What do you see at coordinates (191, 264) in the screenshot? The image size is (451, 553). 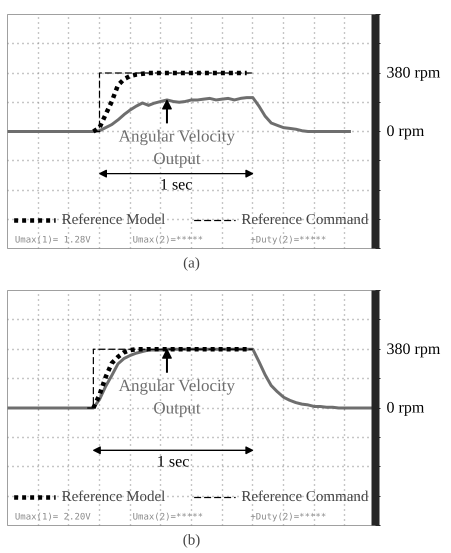 I see `text: (a)` at bounding box center [191, 264].